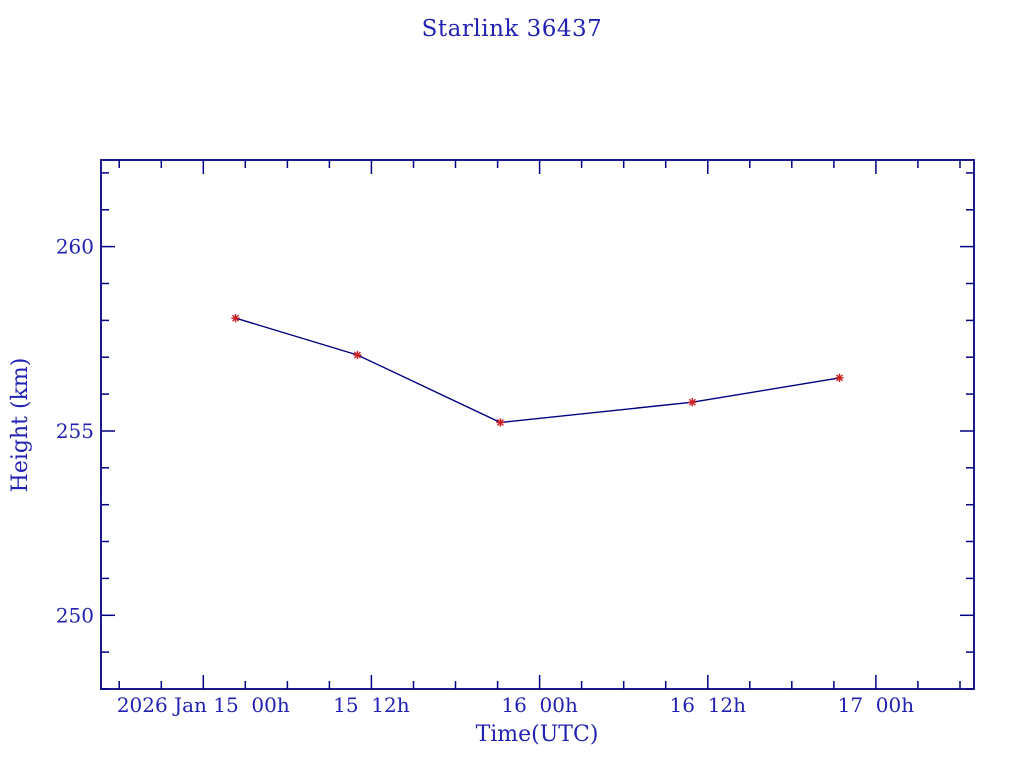 This screenshot has height=768, width=1024. What do you see at coordinates (708, 705) in the screenshot?
I see `x-tick-label: 16 12h` at bounding box center [708, 705].